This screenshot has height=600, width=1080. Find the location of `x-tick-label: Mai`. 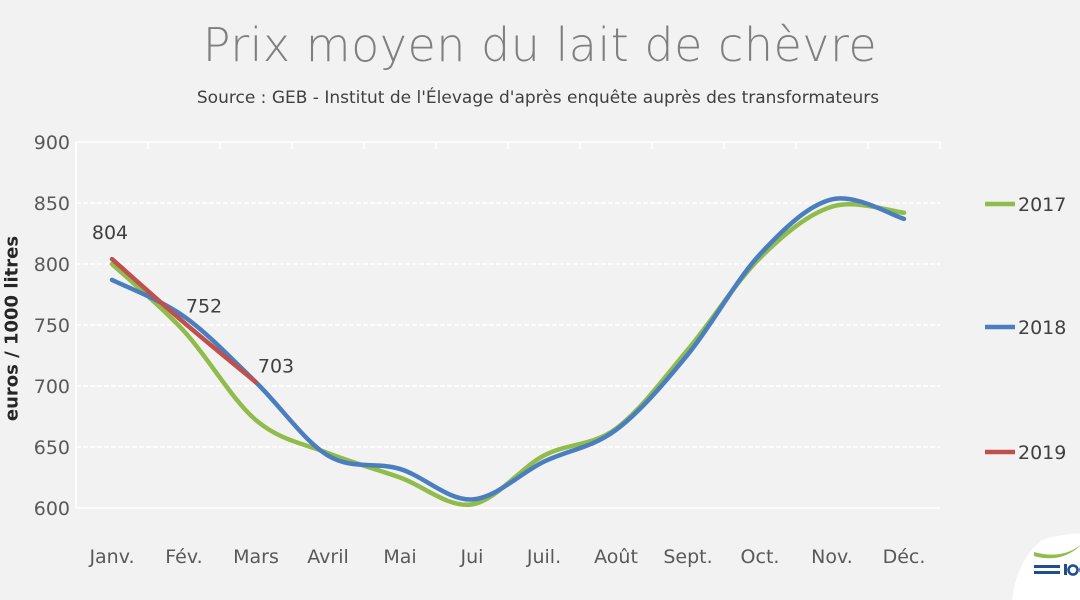

x-tick-label: Mai is located at coordinates (399, 557).